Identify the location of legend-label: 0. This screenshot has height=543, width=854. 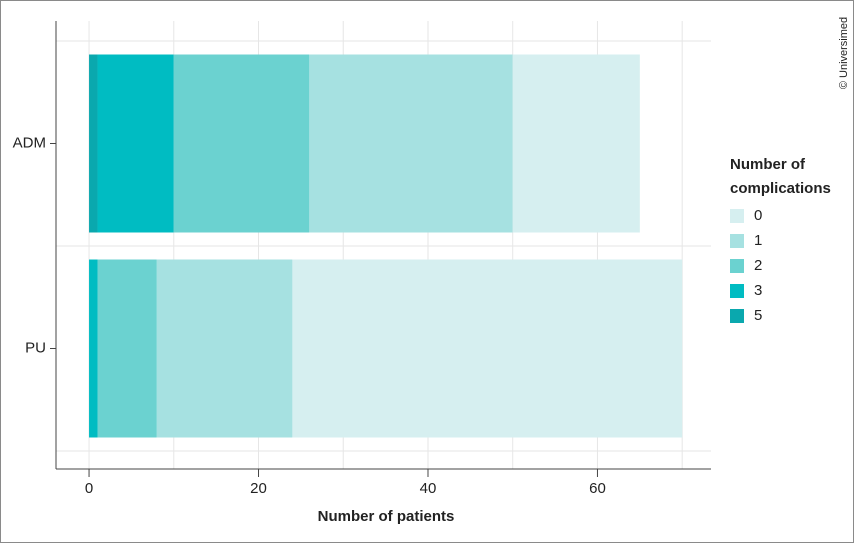
(758, 215).